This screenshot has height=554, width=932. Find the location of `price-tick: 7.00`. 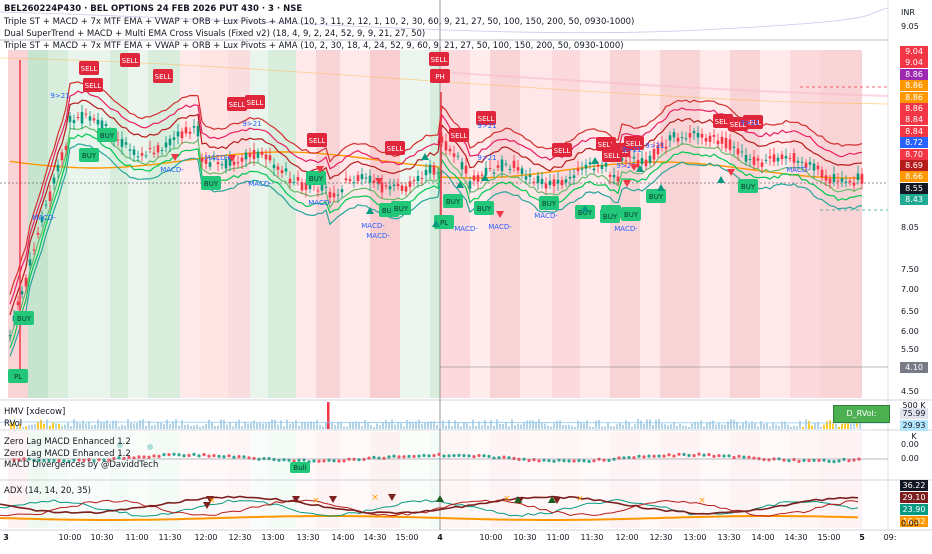

price-tick: 7.00 is located at coordinates (910, 289).